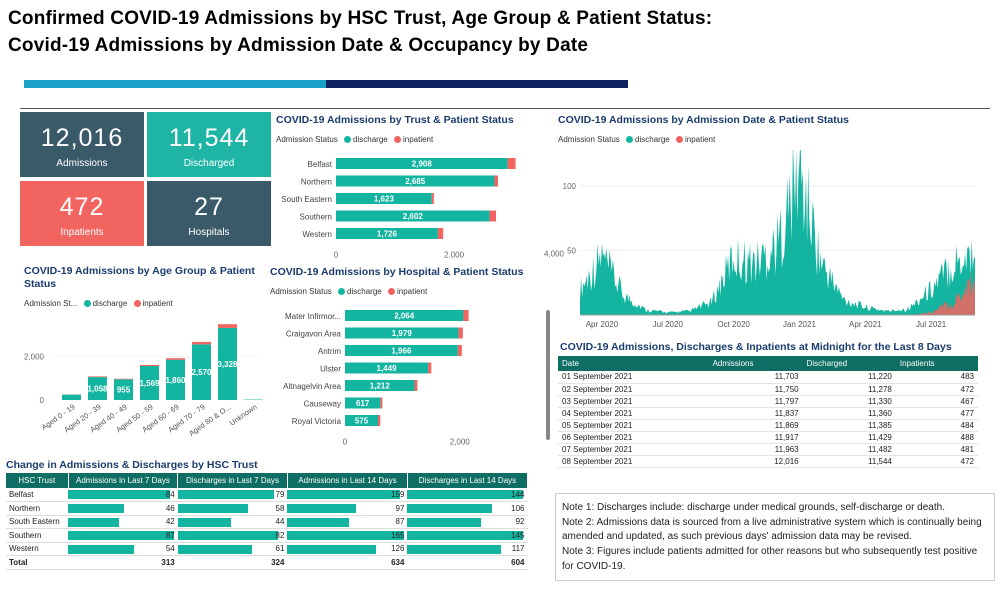 This screenshot has width=1003, height=594. I want to click on column-header: Admissions in Last 14 Days, so click(347, 480).